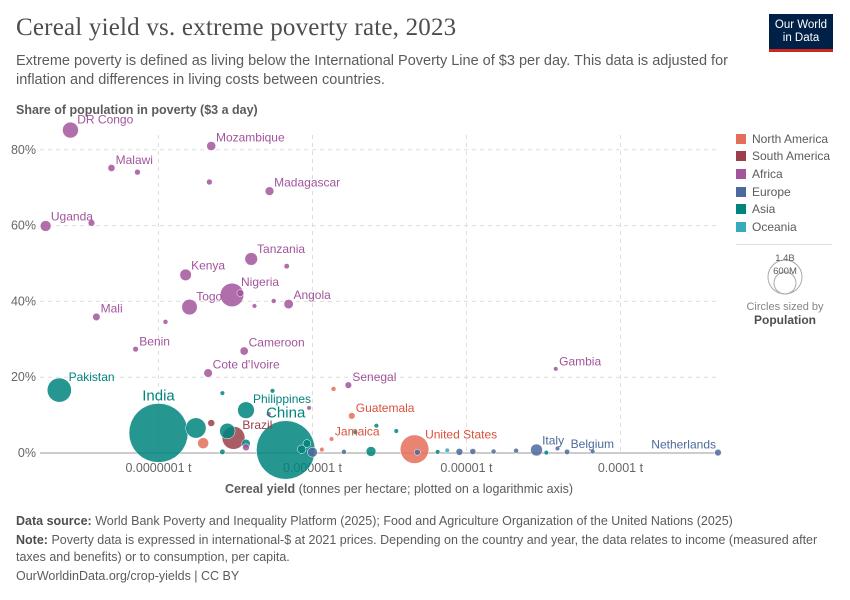  Describe the element at coordinates (260, 282) in the screenshot. I see `point-label: Nigeria` at that location.